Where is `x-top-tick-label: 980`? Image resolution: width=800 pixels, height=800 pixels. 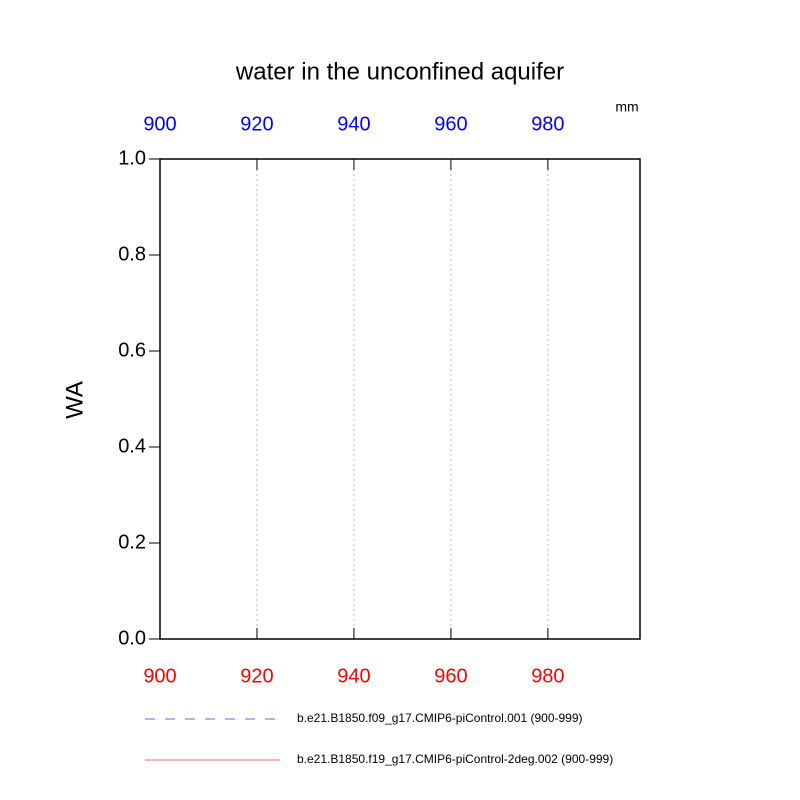
x-top-tick-label: 980 is located at coordinates (547, 124).